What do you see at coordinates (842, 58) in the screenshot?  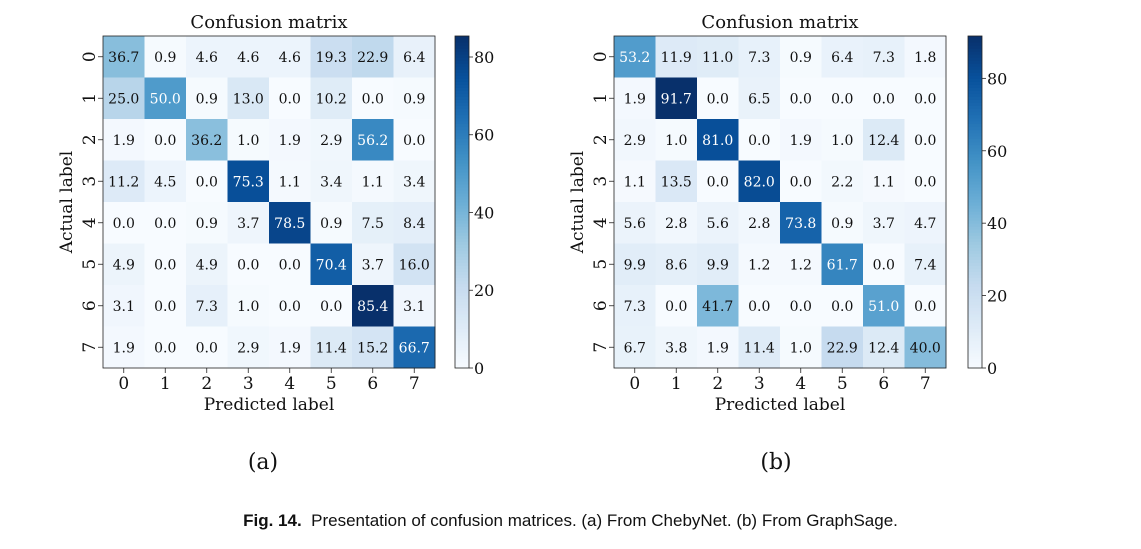 I see `cell-value-label: 6.4` at bounding box center [842, 58].